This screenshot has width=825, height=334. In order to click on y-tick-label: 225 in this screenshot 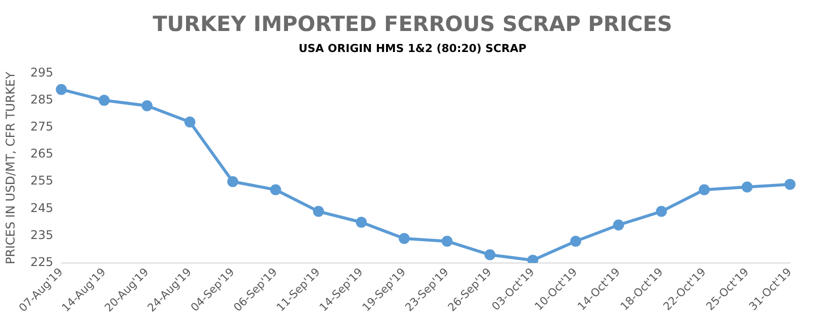, I will do `click(42, 262)`.